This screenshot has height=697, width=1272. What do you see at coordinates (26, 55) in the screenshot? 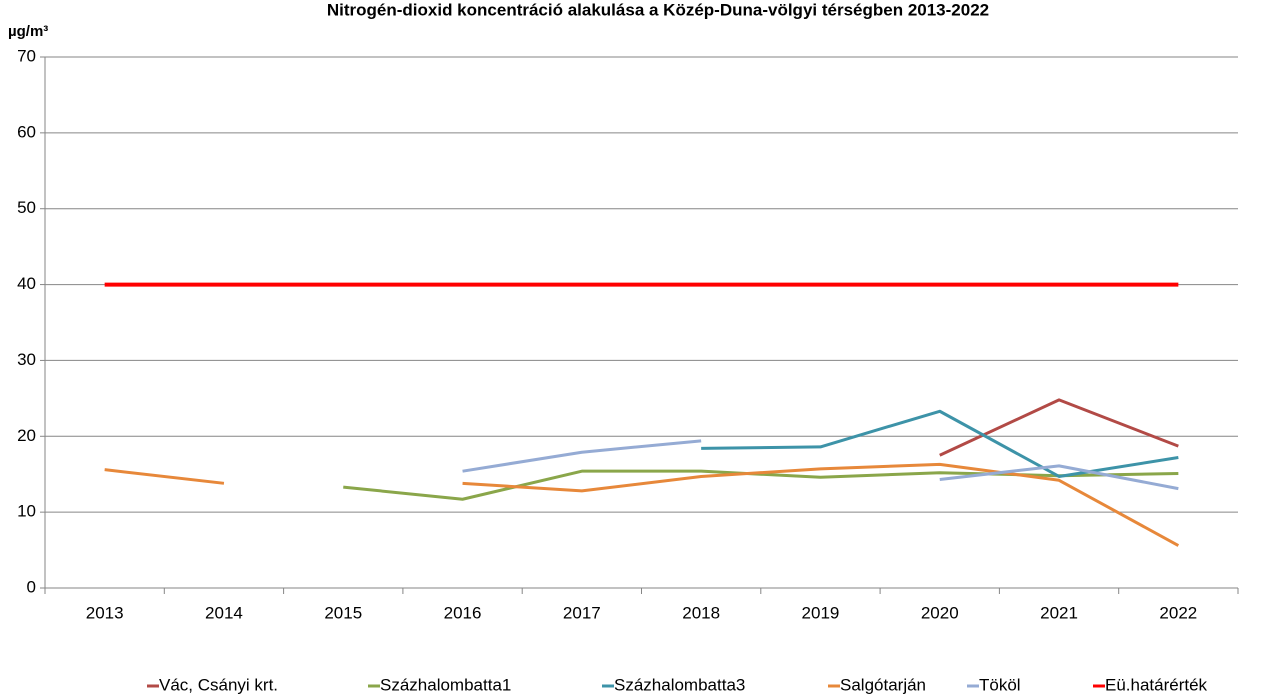
I see `y-tick-label: 70` at bounding box center [26, 55].